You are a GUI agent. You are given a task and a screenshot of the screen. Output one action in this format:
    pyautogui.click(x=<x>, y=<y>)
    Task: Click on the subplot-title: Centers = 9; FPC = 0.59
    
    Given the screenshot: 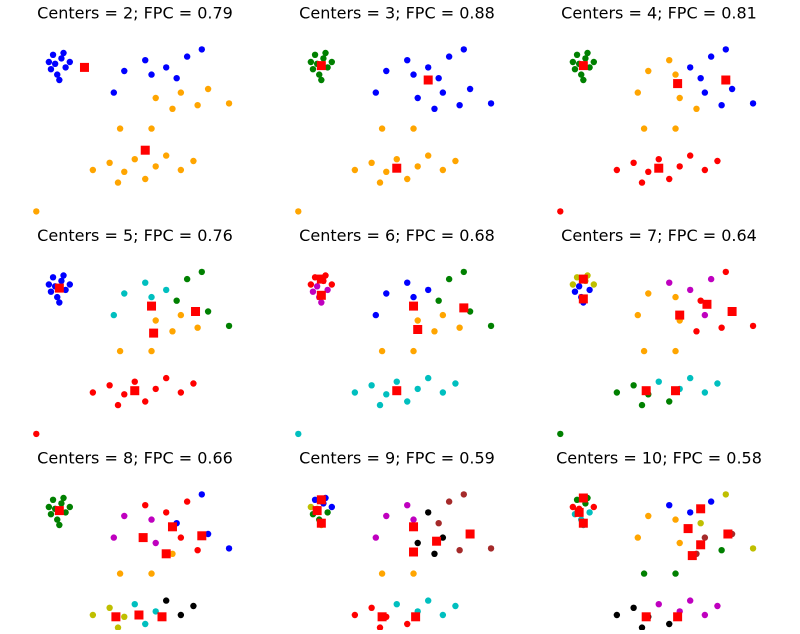 What is the action you would take?
    pyautogui.click(x=397, y=458)
    